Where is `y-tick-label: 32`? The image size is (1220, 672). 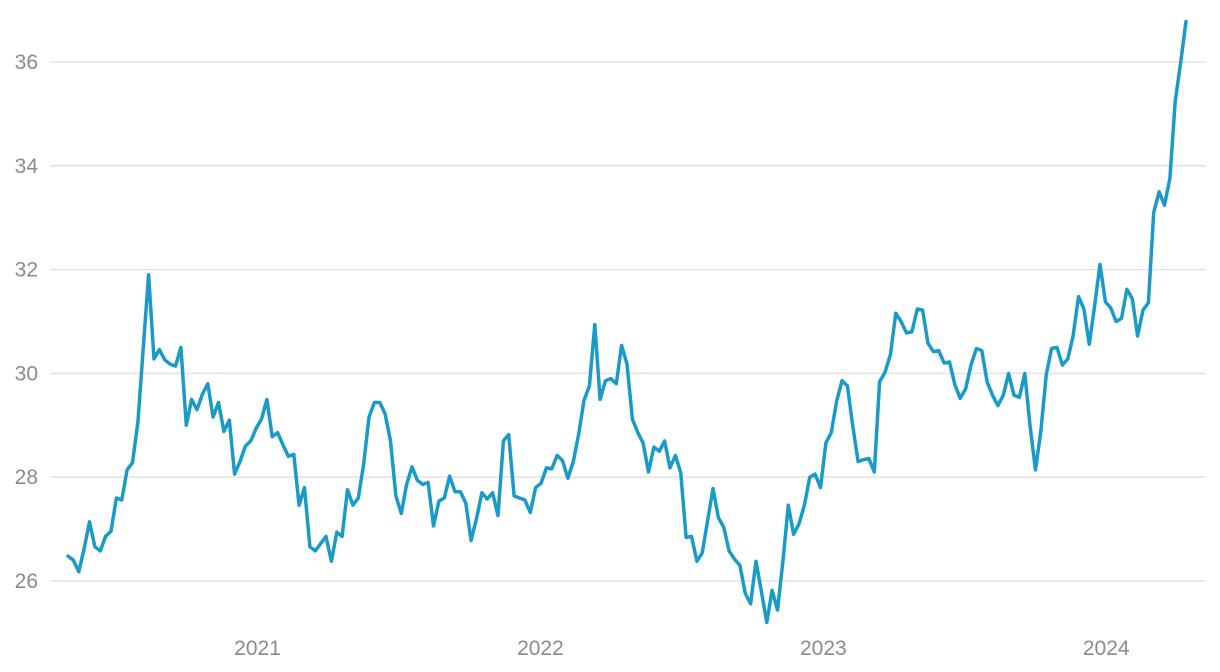 y-tick-label: 32 is located at coordinates (26, 270).